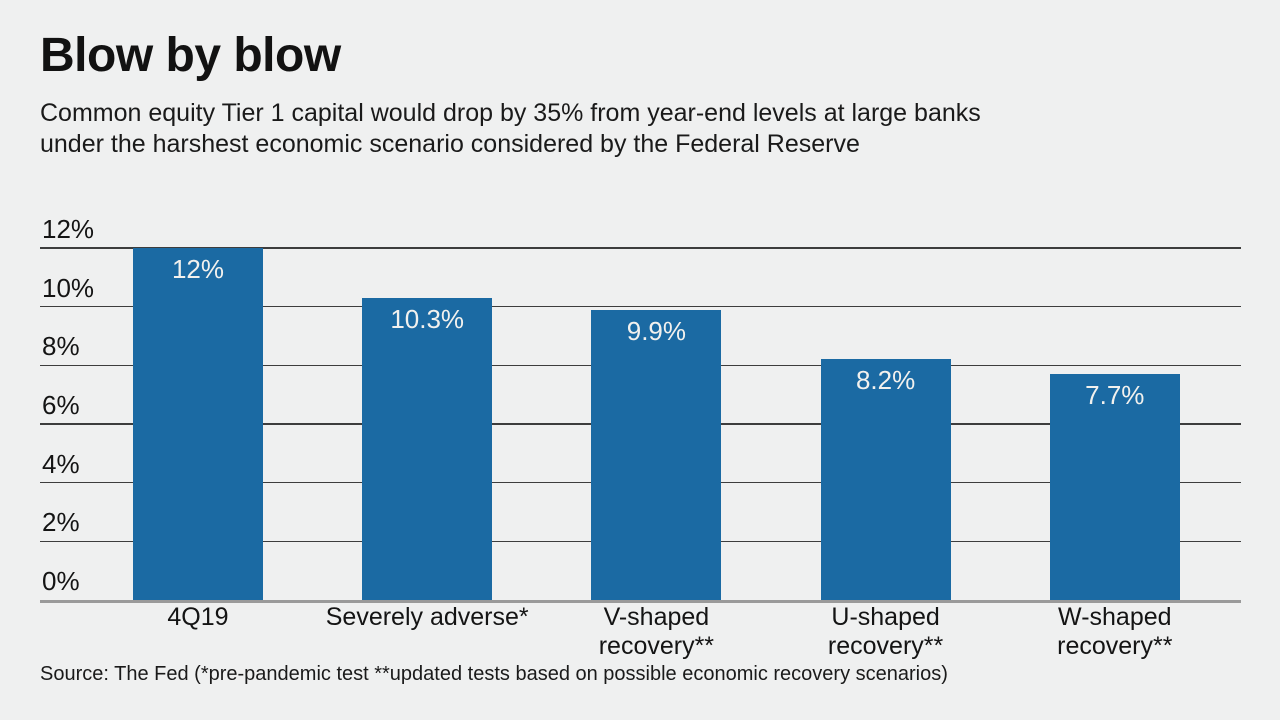  I want to click on x-category-label-line: Severely adverse*, so click(427, 617).